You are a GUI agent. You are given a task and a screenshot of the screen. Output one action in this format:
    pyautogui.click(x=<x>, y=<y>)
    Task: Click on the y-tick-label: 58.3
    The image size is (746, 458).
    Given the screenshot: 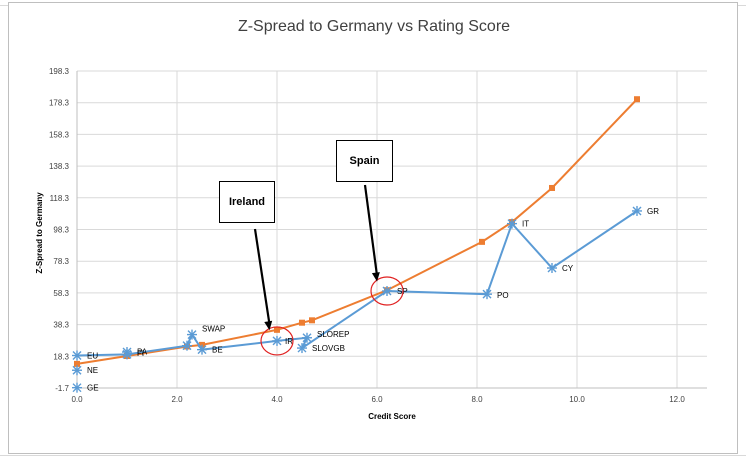 What is the action you would take?
    pyautogui.click(x=61, y=293)
    